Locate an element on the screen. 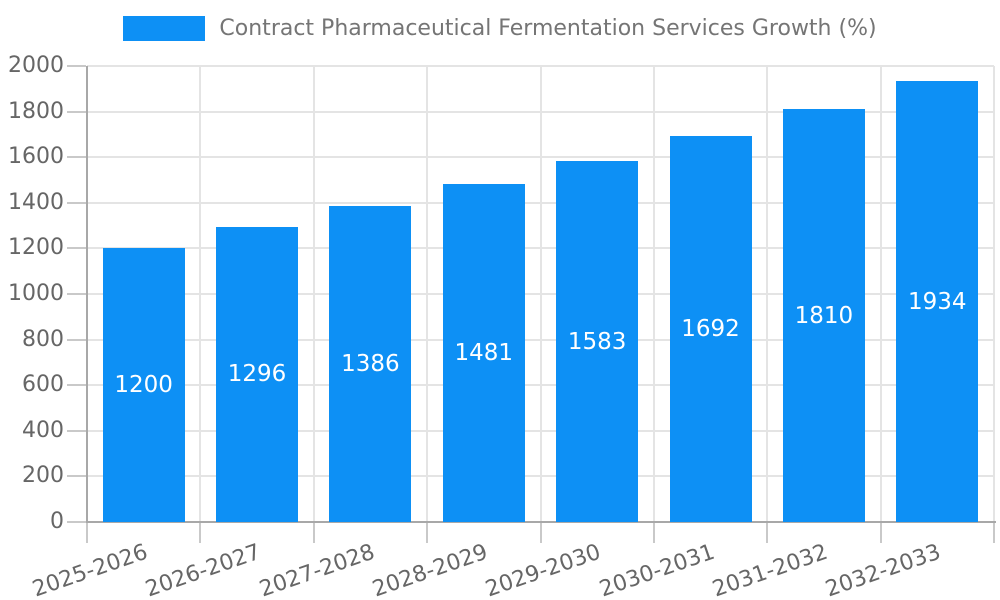  bar-value-label: 1481 is located at coordinates (484, 353).